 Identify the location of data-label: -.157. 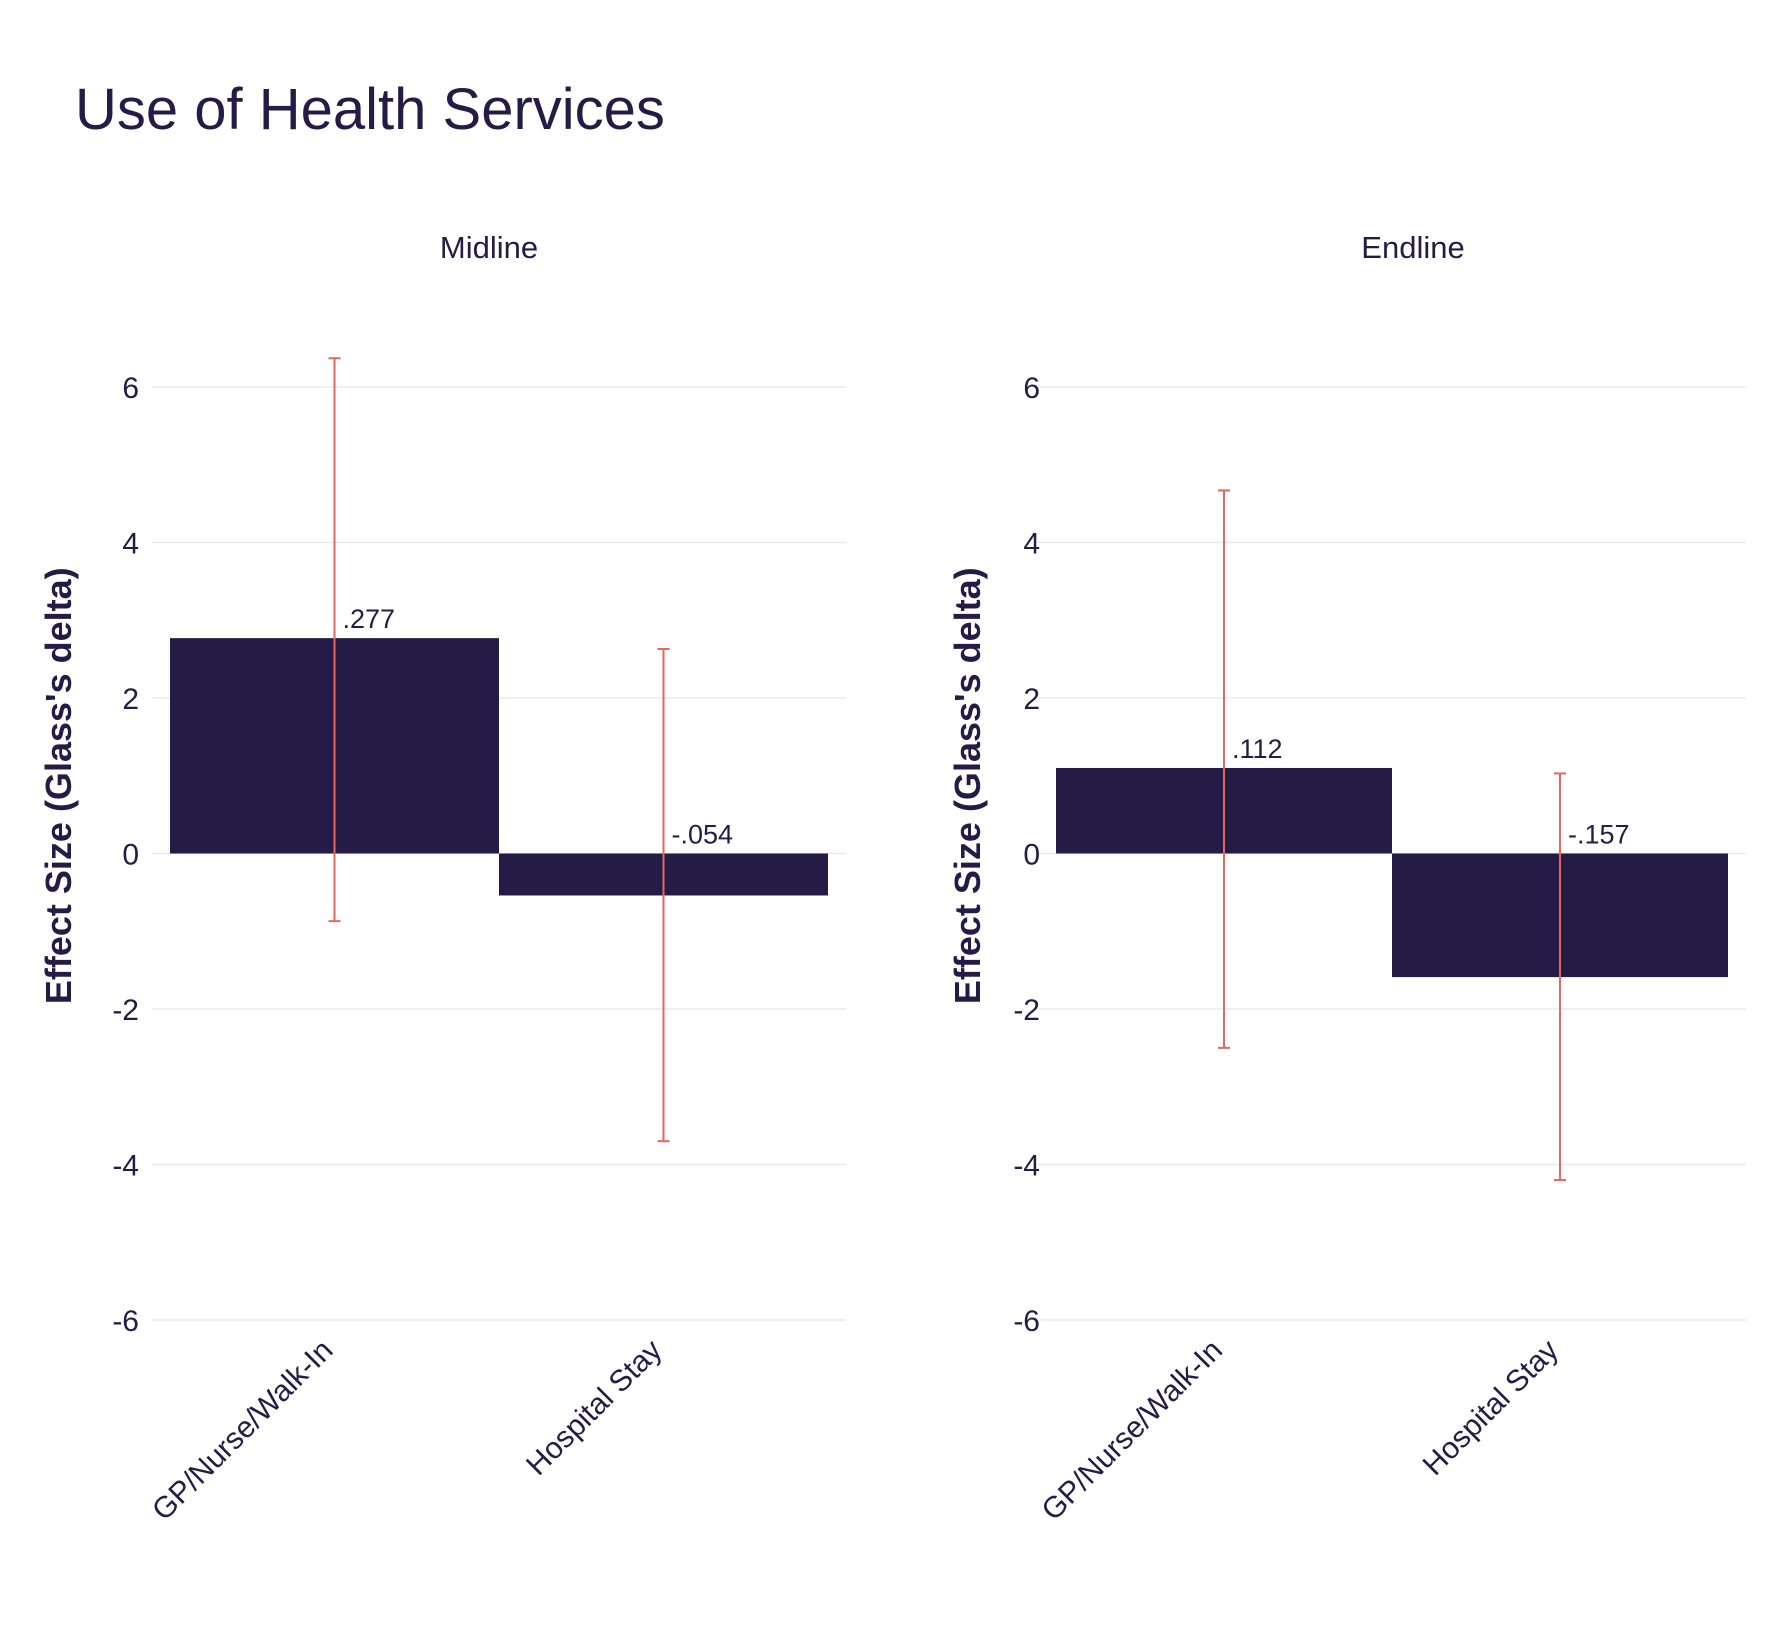
(1599, 835).